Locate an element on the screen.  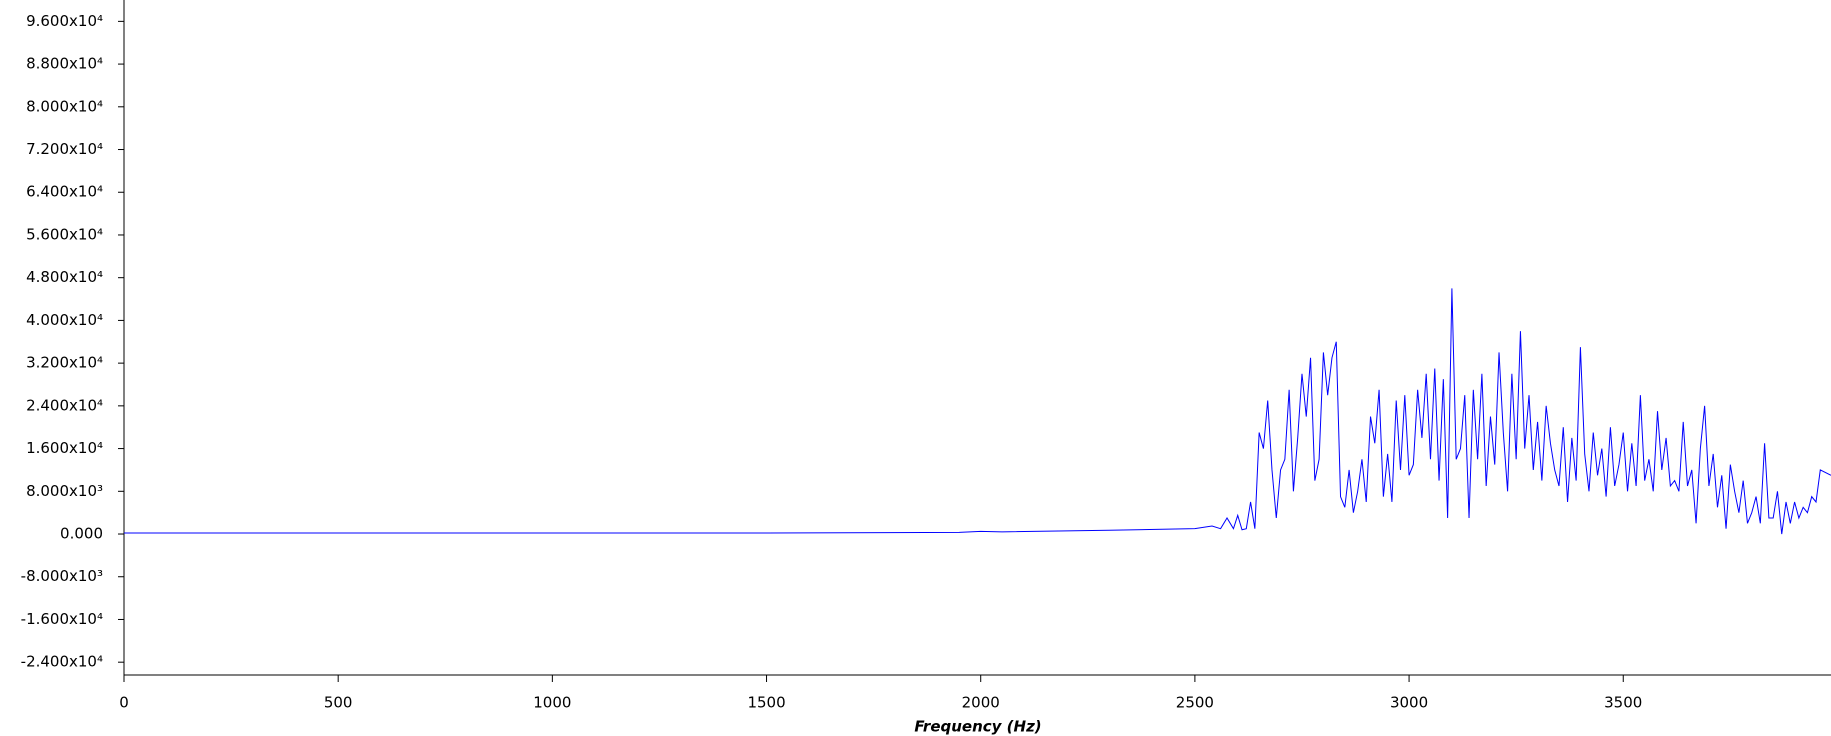
y-tick-label: 4.800x10⁴ is located at coordinates (64, 277).